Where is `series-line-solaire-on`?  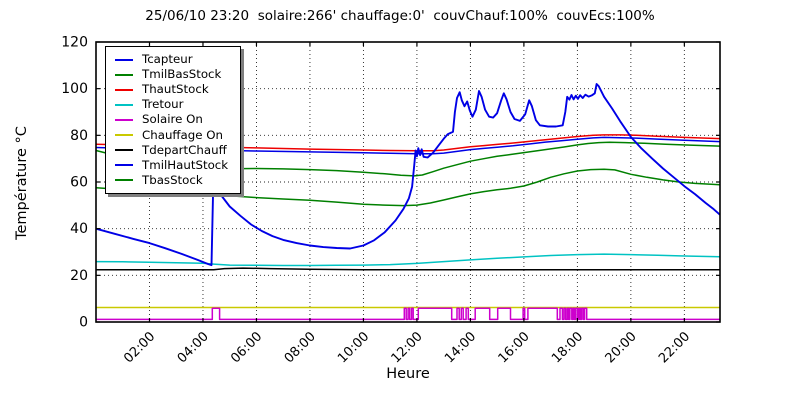 series-line-solaire-on is located at coordinates (408, 314).